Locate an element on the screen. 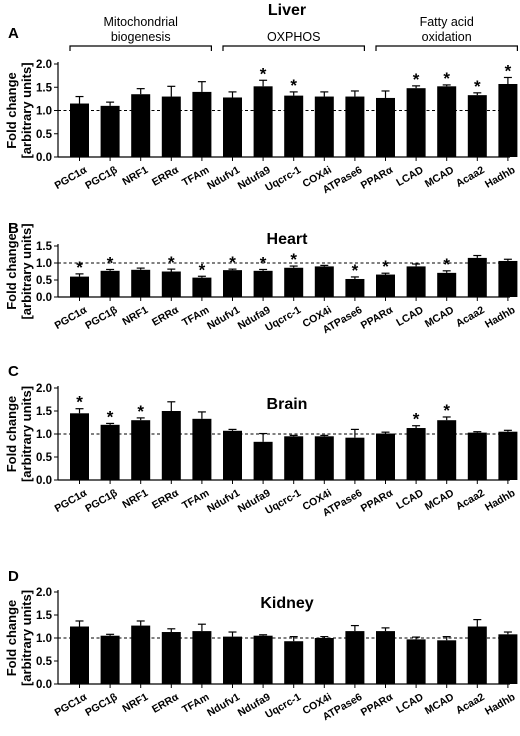  chart-1-group-label: Fatty acid is located at coordinates (447, 22).